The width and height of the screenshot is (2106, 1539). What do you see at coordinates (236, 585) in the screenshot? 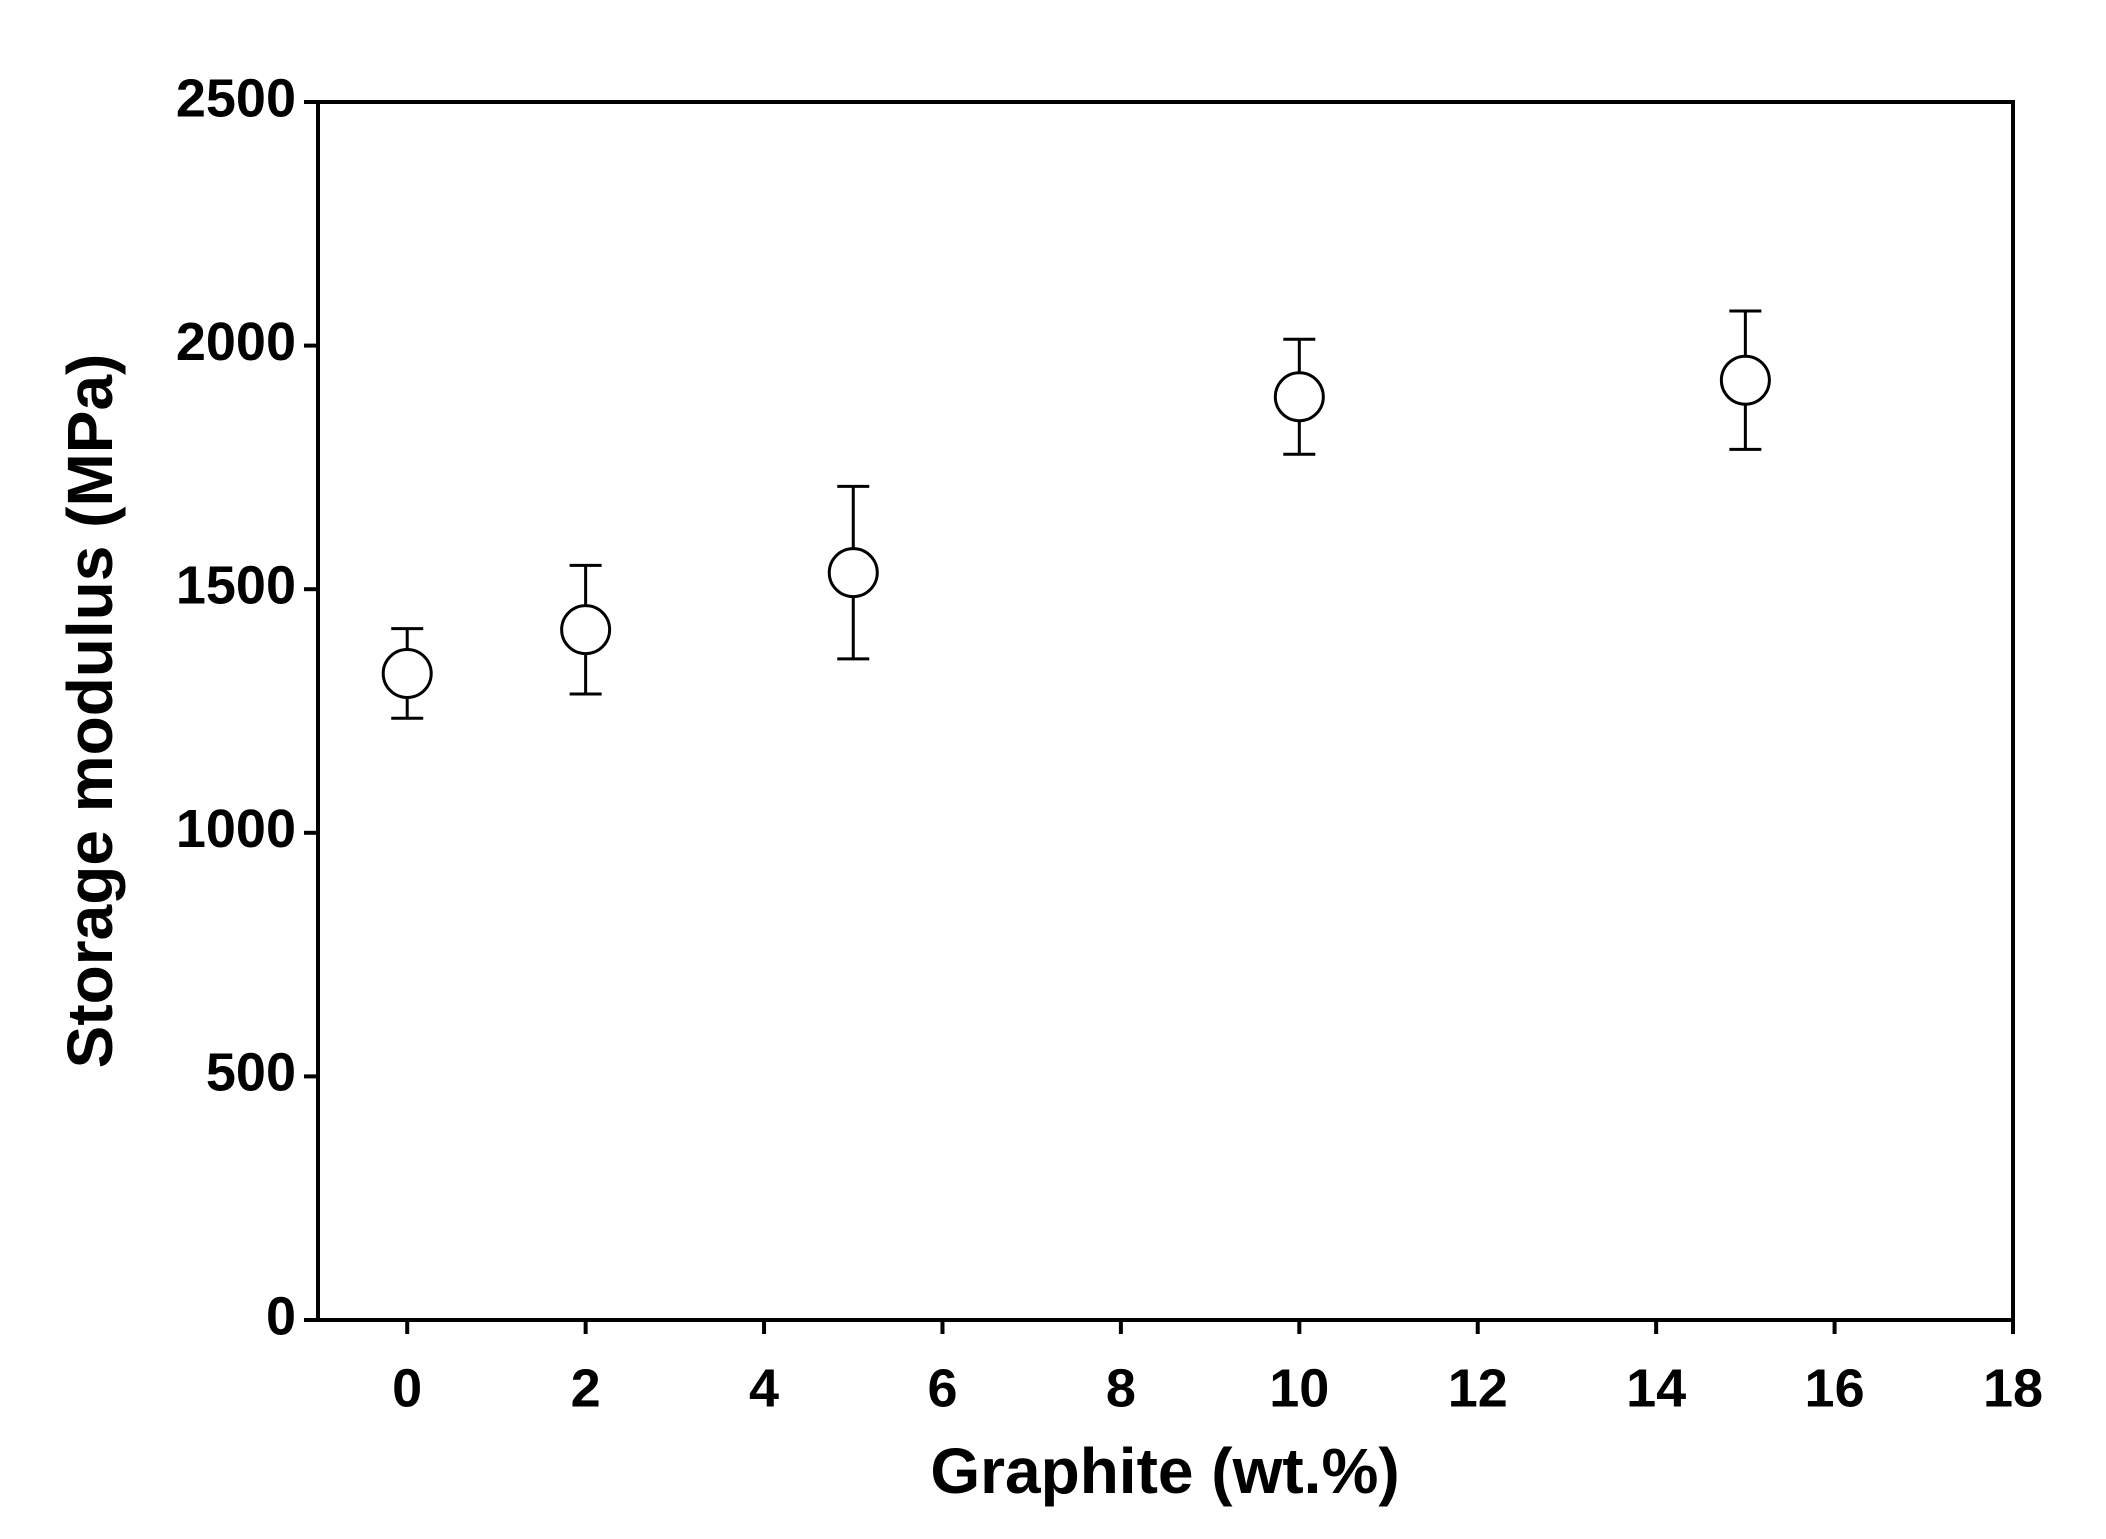
I see `y-tick-label: 1500` at bounding box center [236, 585].